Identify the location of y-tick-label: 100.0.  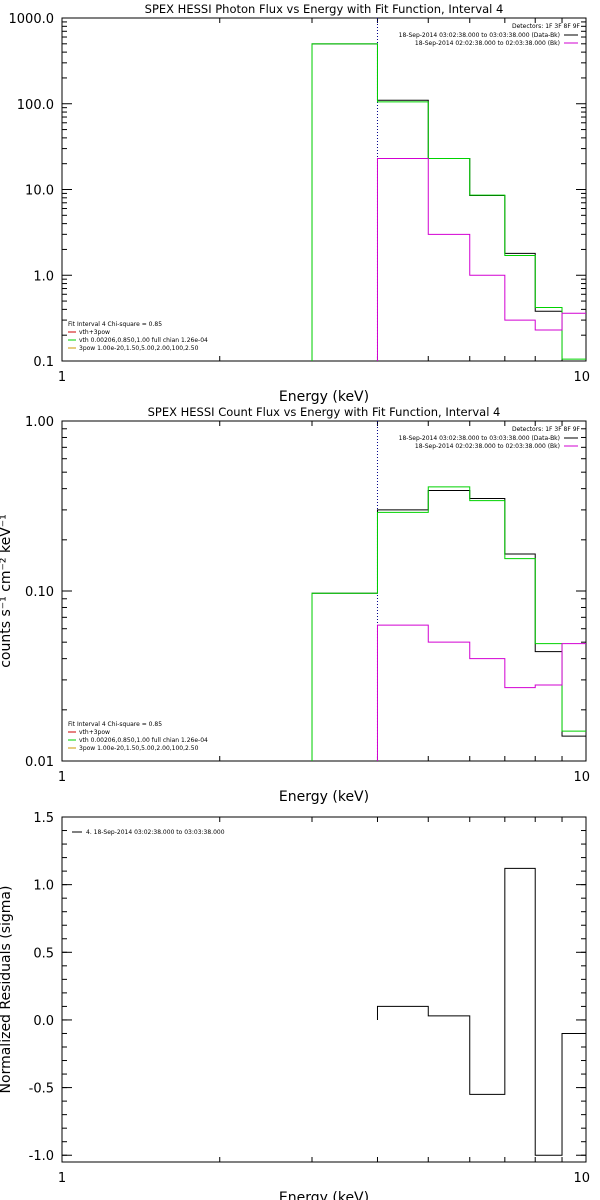
(35, 105).